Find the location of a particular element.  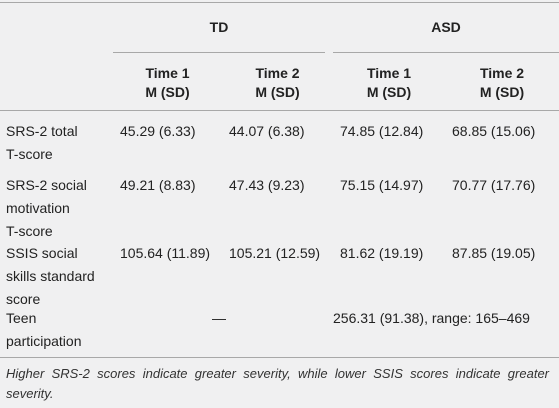

cell: — is located at coordinates (219, 318).